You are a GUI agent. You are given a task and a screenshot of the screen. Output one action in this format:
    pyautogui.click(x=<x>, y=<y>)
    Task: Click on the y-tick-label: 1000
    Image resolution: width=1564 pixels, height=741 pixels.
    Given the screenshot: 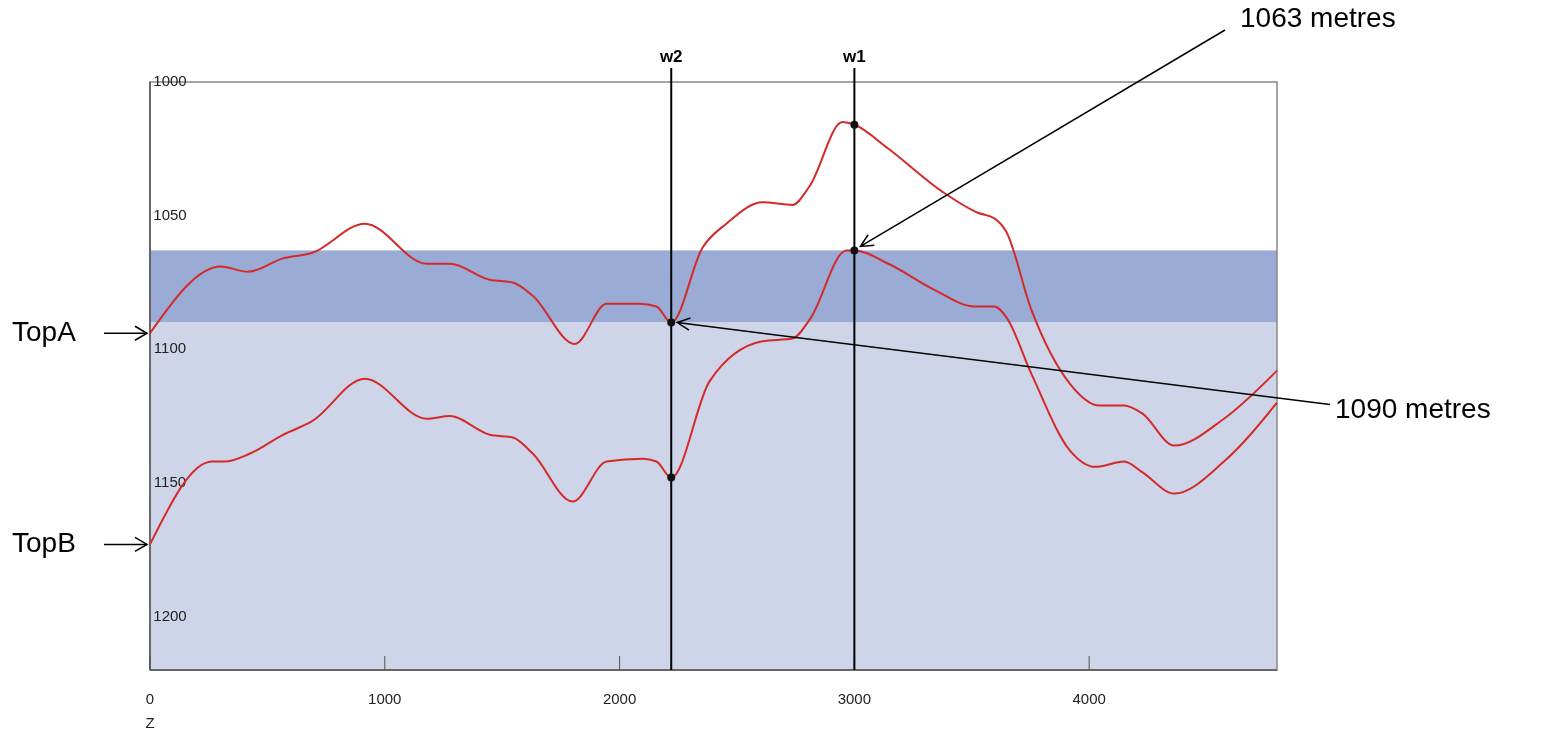 What is the action you would take?
    pyautogui.click(x=170, y=80)
    